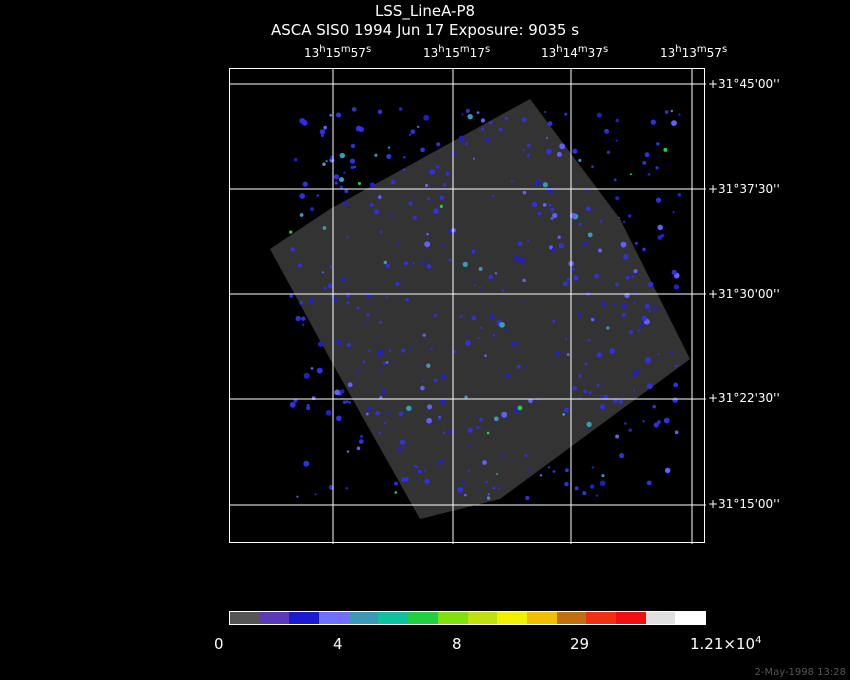 Image resolution: width=850 pixels, height=680 pixels. Describe the element at coordinates (800, 672) in the screenshot. I see `timestamp: 2-May-1998 13:28` at that location.